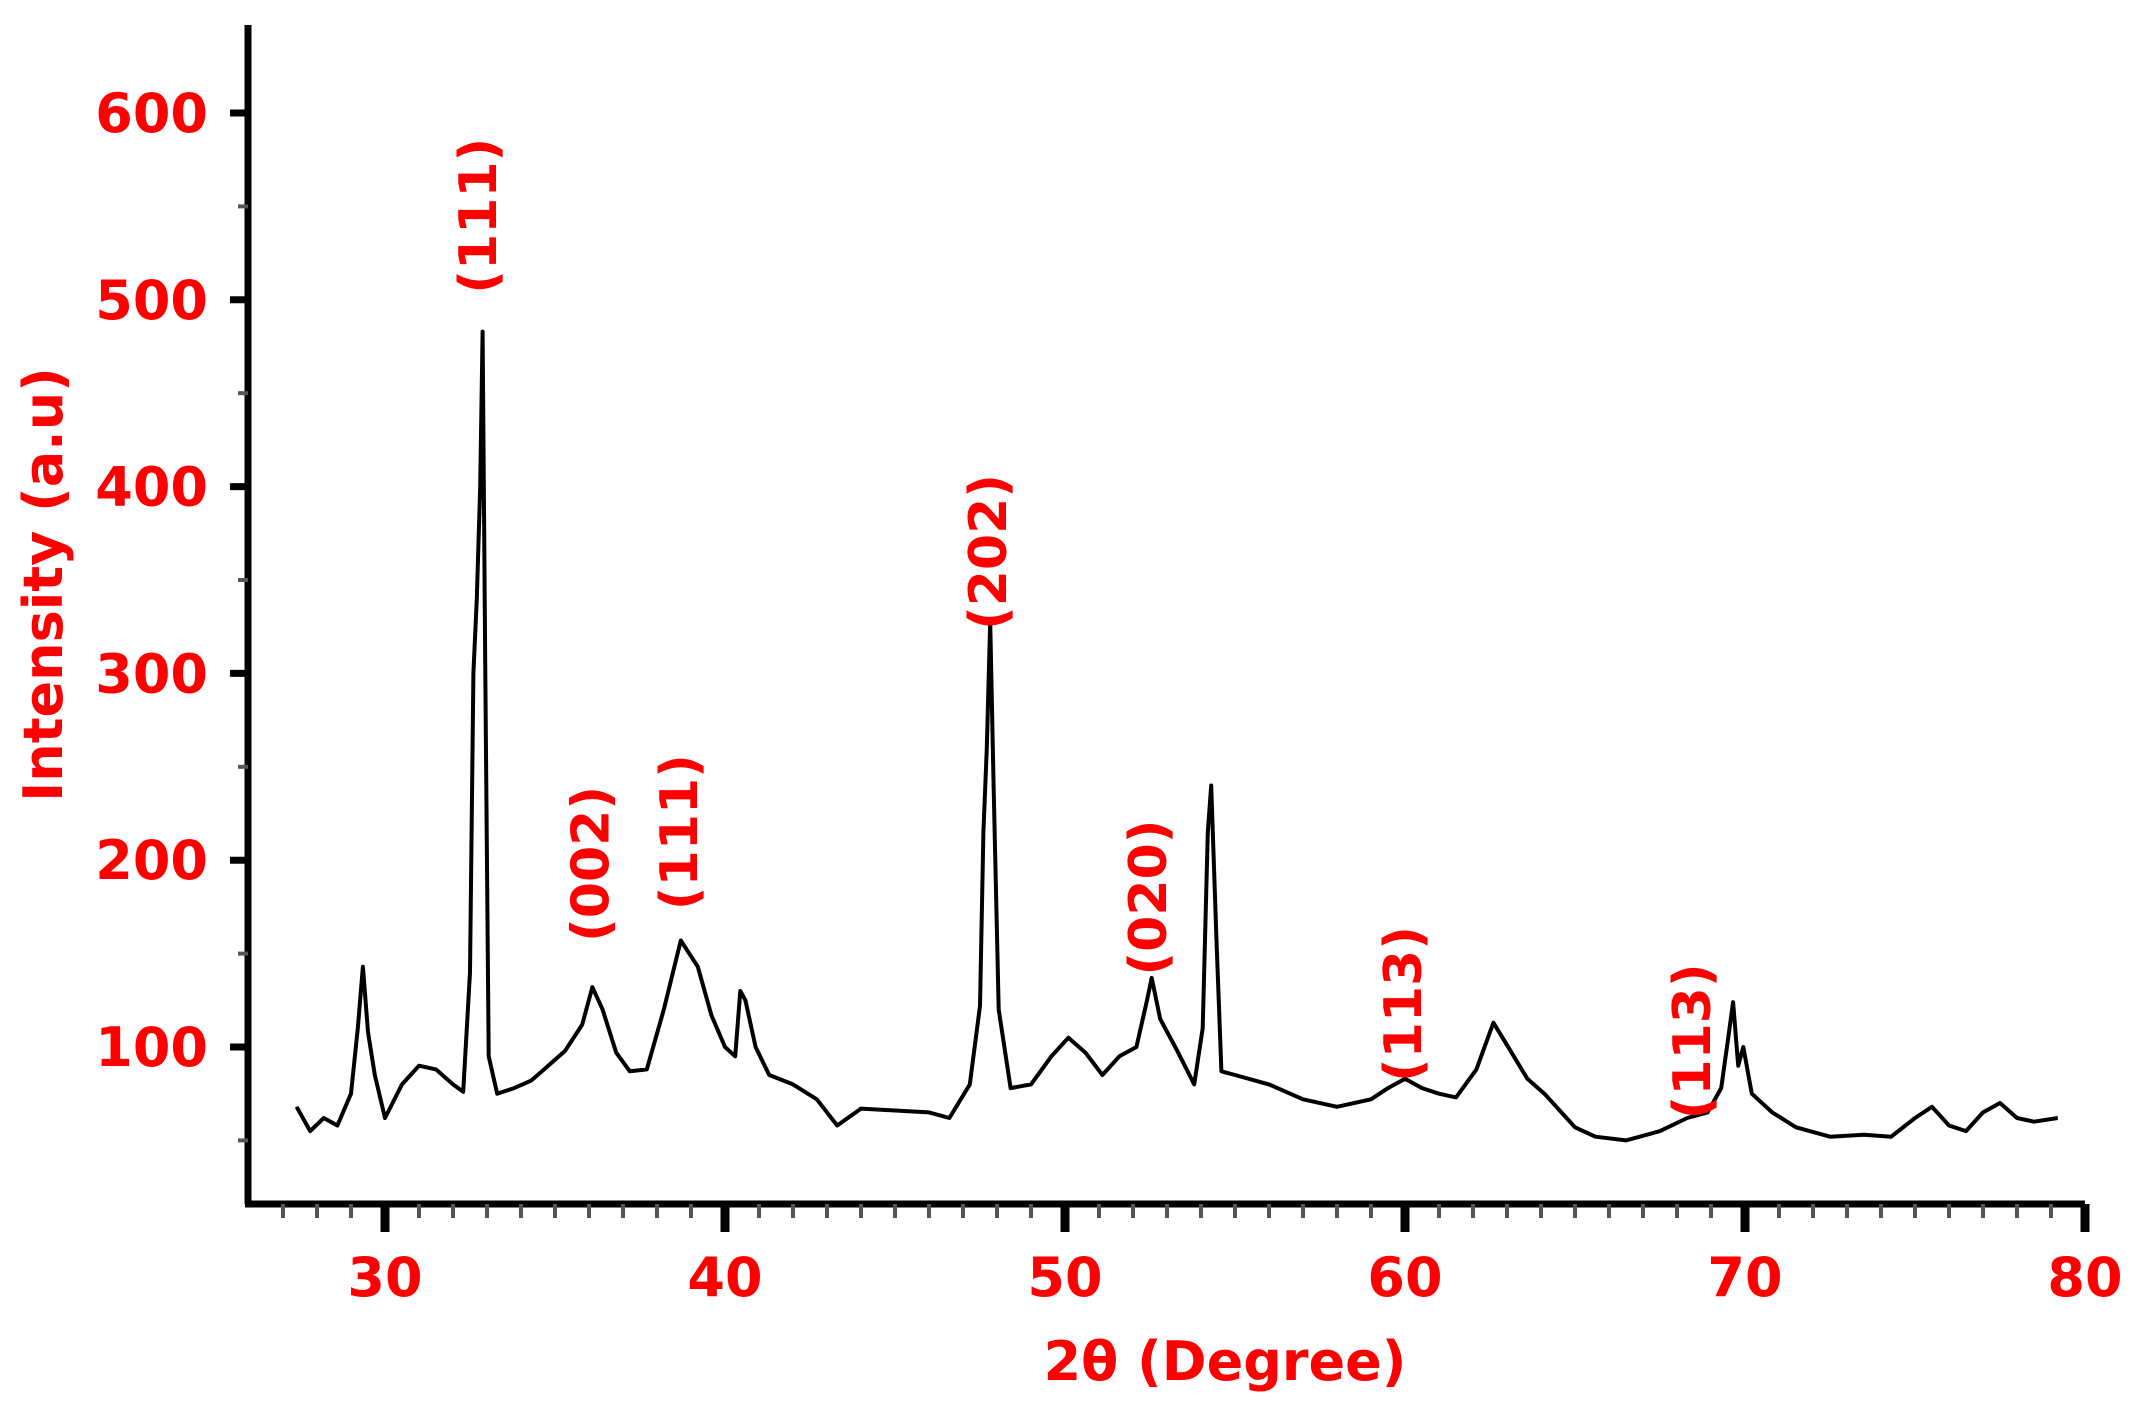 This screenshot has width=2140, height=1403. I want to click on x-tick-label: 30, so click(384, 1277).